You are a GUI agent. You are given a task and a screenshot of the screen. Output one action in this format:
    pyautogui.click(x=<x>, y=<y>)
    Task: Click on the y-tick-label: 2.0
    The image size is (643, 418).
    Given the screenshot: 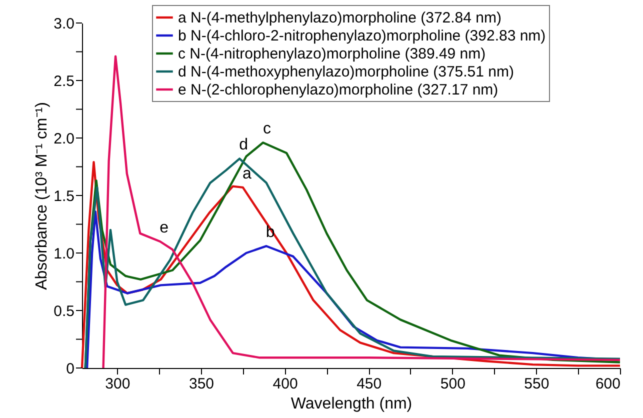 What is the action you would take?
    pyautogui.click(x=64, y=139)
    